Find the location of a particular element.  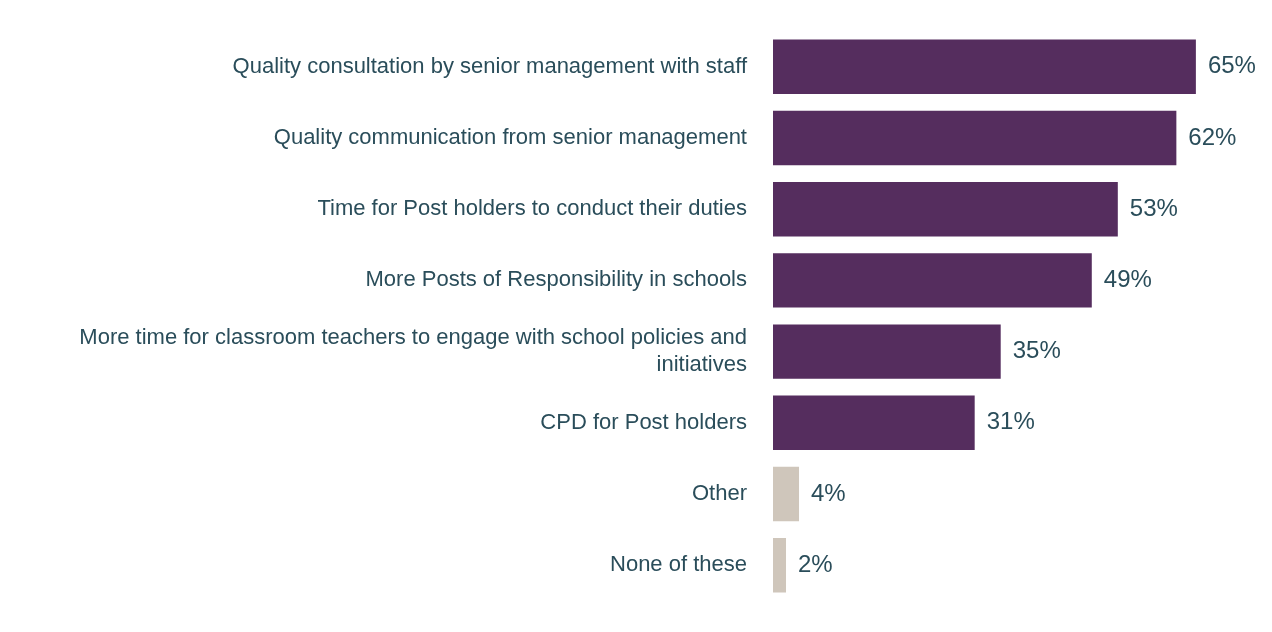

data-label: 35% is located at coordinates (1036, 350).